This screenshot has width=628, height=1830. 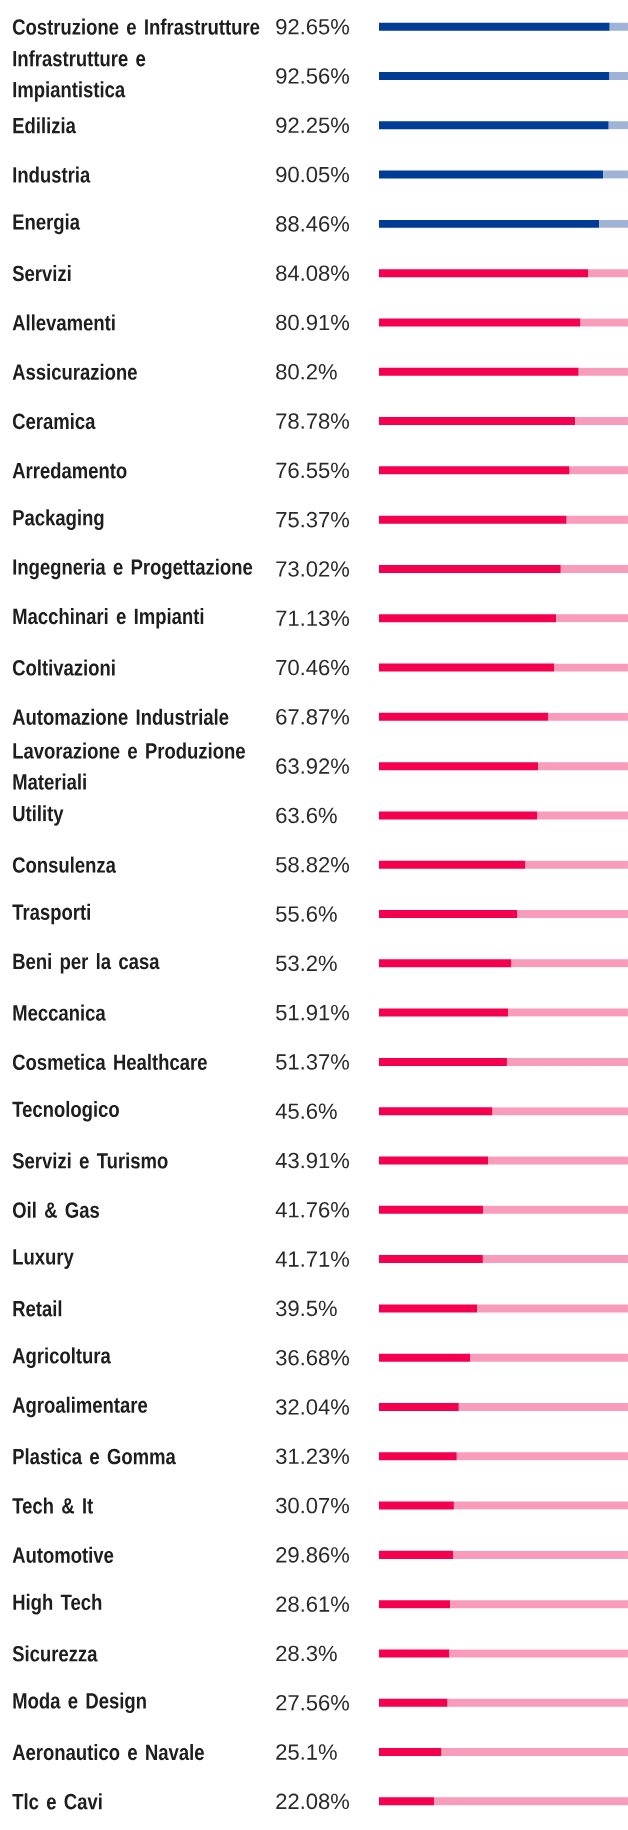 What do you see at coordinates (136, 26) in the screenshot?
I see `y-tick-label: Costruzione e Infrastrutture` at bounding box center [136, 26].